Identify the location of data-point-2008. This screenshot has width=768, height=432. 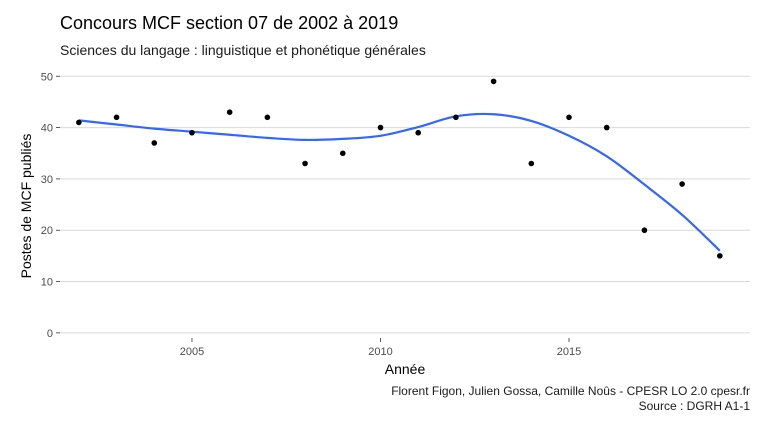
(305, 163).